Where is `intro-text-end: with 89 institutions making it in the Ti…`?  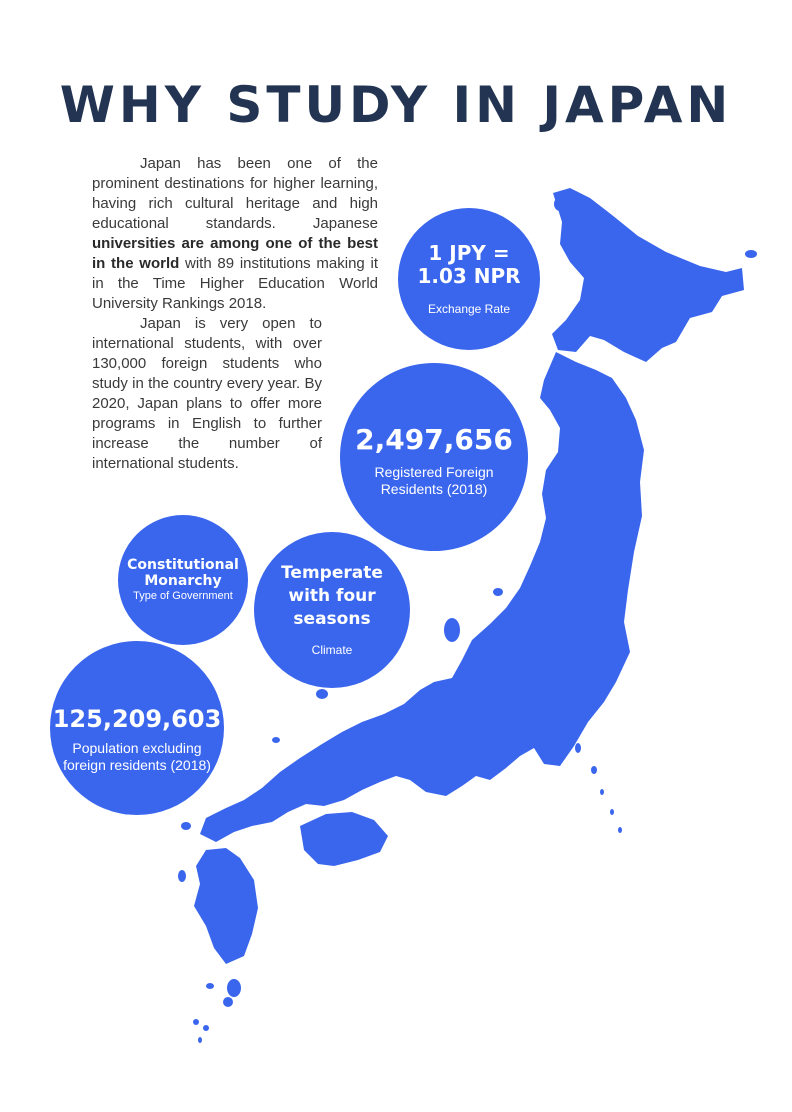
intro-text-end: with 89 institutions making it in the Ti… is located at coordinates (235, 283).